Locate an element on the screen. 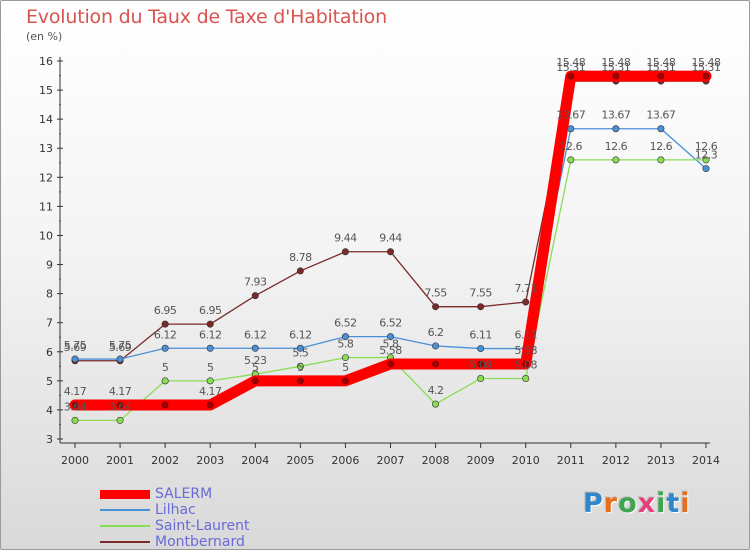 This screenshot has width=750, height=550. y-tick-label: 6 is located at coordinates (49, 352).